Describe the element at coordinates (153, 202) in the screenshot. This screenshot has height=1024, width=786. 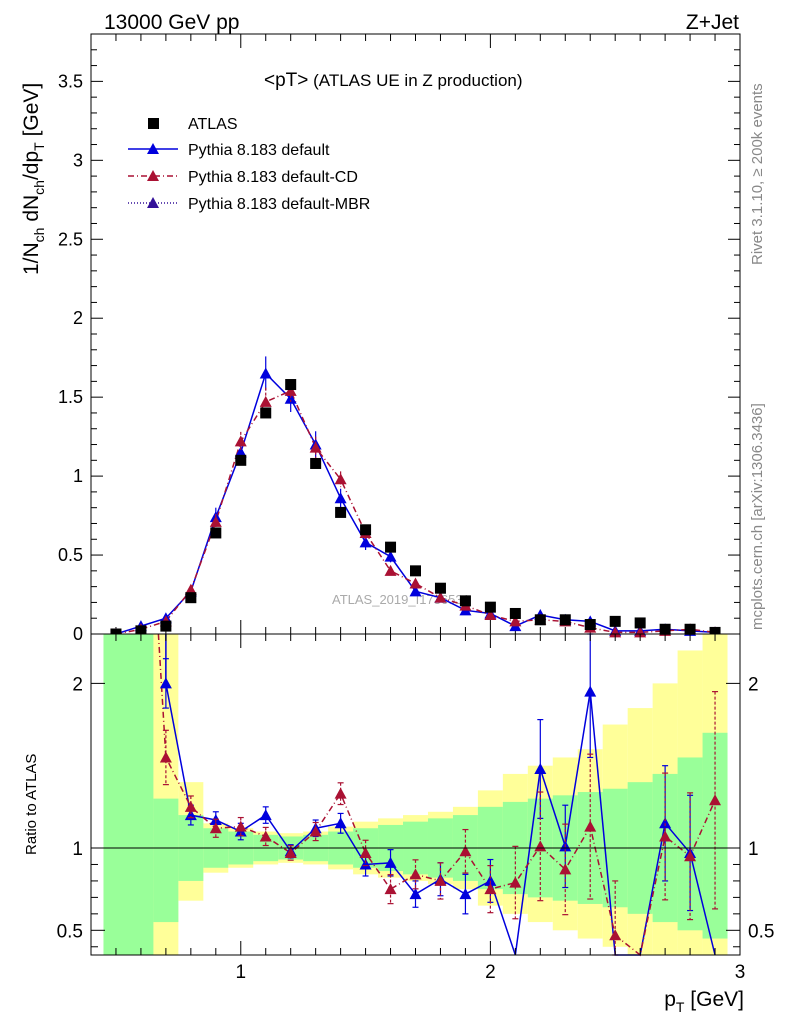
I see `legend-marker-mbr` at that location.